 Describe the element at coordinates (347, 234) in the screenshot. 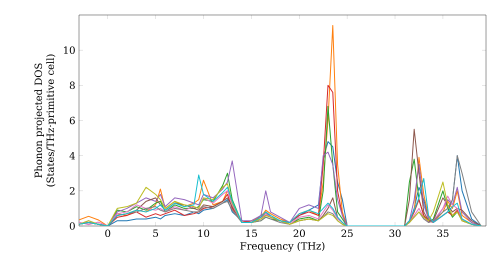

I see `x-tick-label: 25` at that location.